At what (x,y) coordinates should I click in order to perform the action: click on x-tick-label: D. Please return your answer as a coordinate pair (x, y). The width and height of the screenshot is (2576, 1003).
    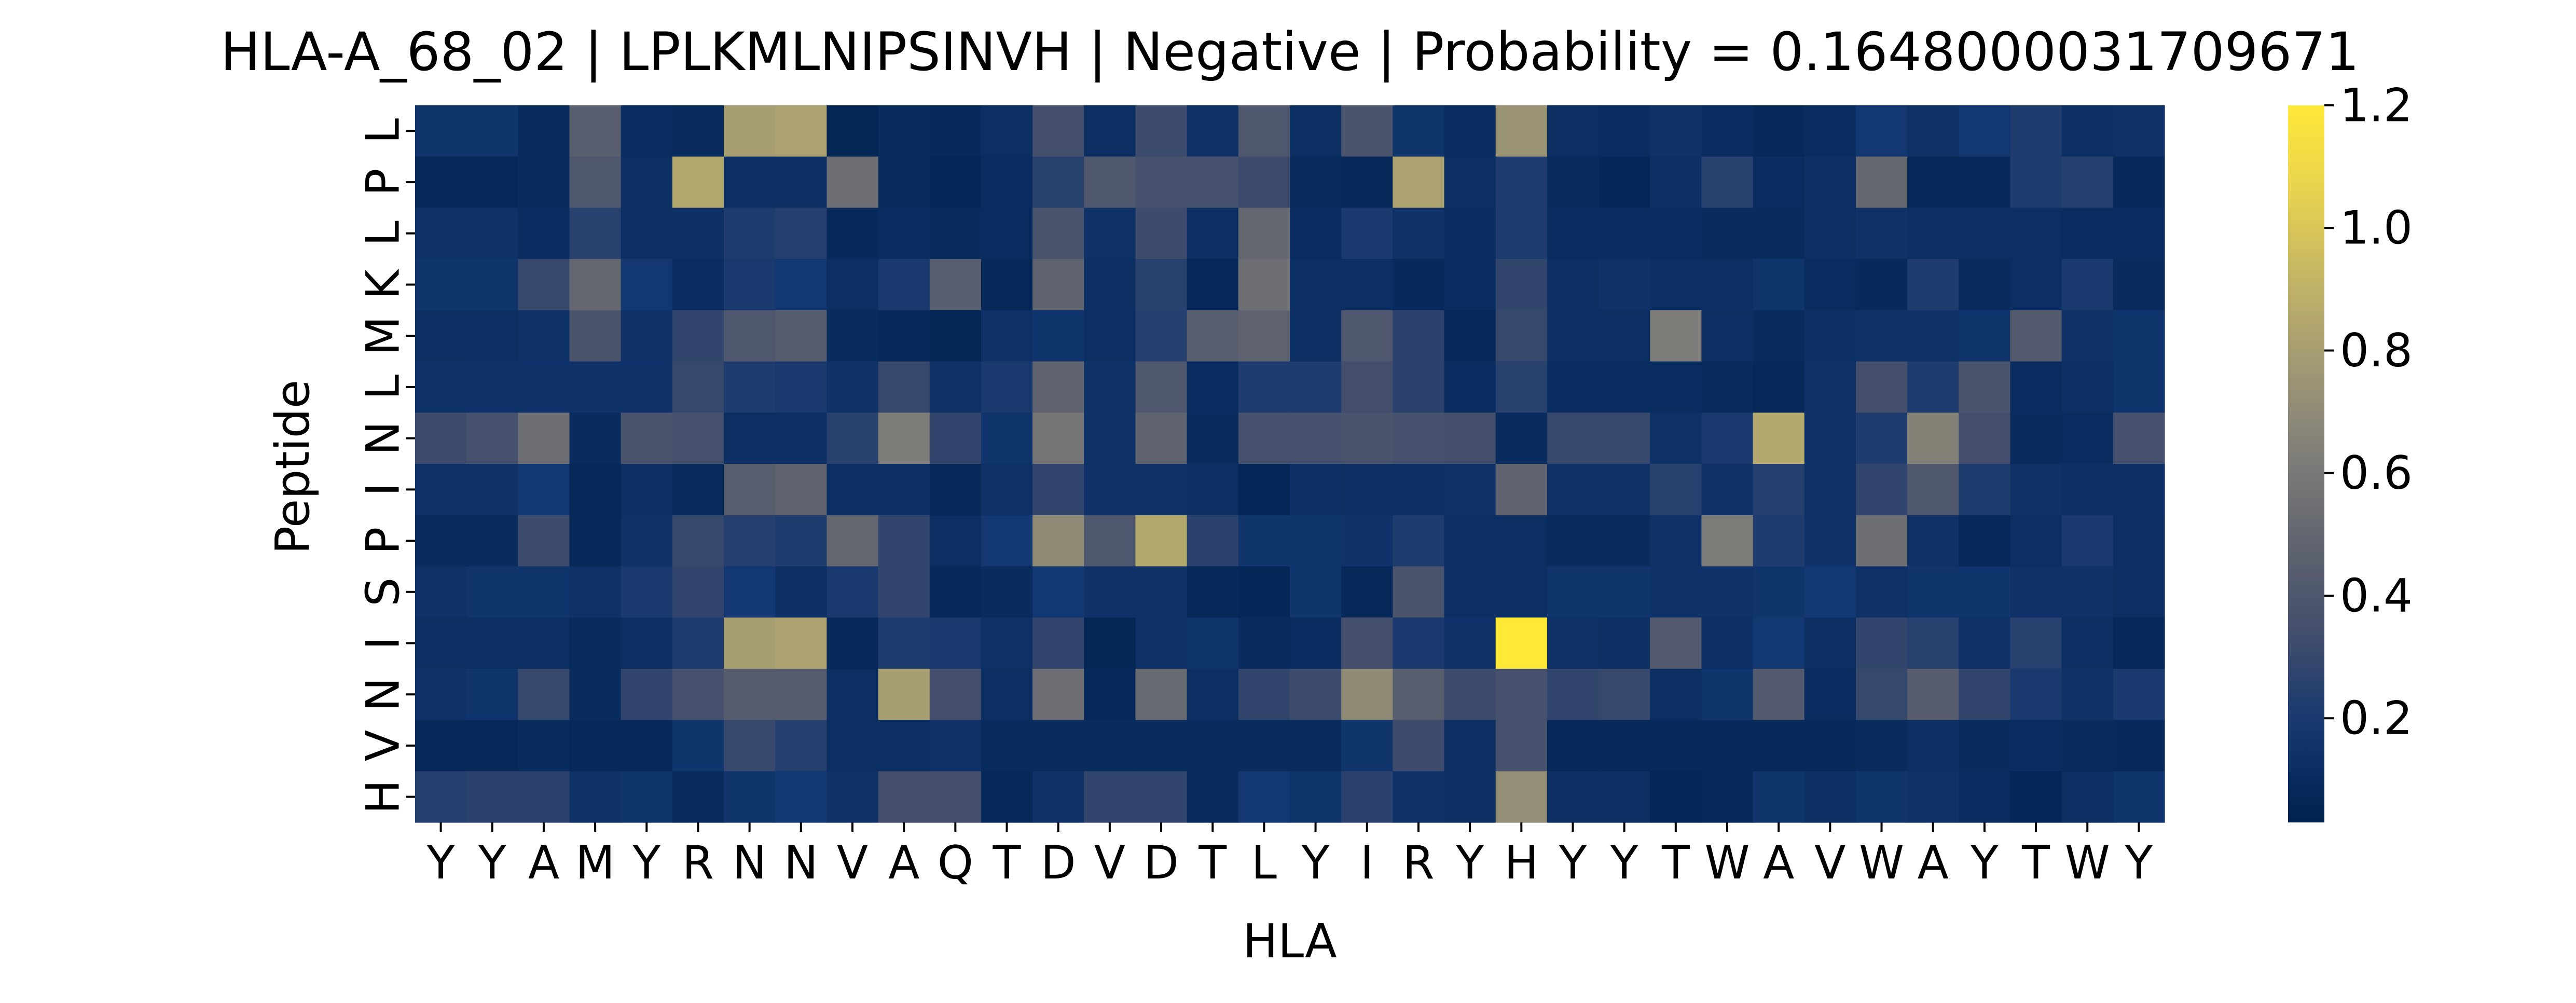
    Looking at the image, I should click on (1161, 862).